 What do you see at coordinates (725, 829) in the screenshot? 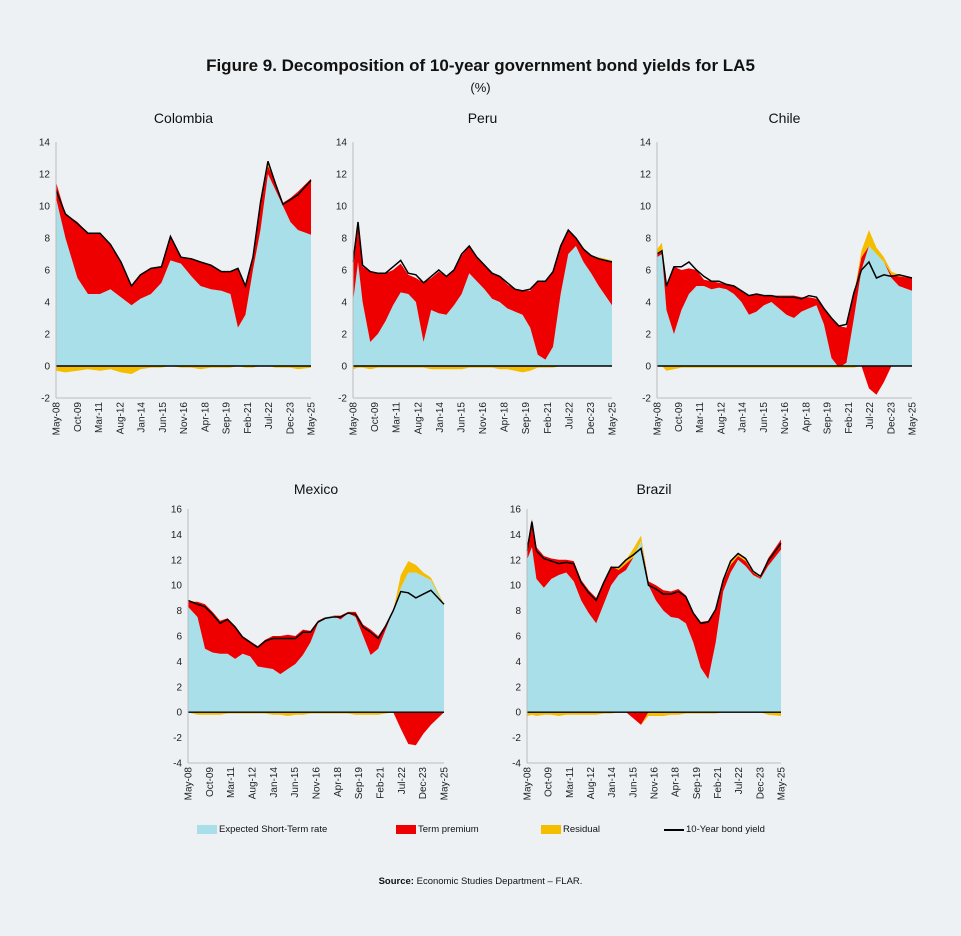
I see `legend-label-bond-yield: 10-Year bond yield` at bounding box center [725, 829].